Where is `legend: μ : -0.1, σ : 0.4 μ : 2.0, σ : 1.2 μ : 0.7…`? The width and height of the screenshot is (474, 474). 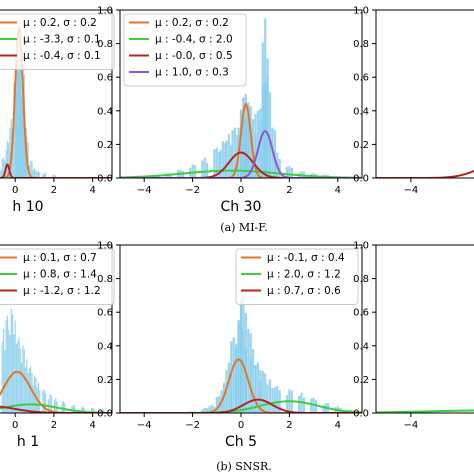 legend: μ : -0.1, σ : 0.4 μ : 2.0, σ : 1.2 μ : 0.7… is located at coordinates (297, 276).